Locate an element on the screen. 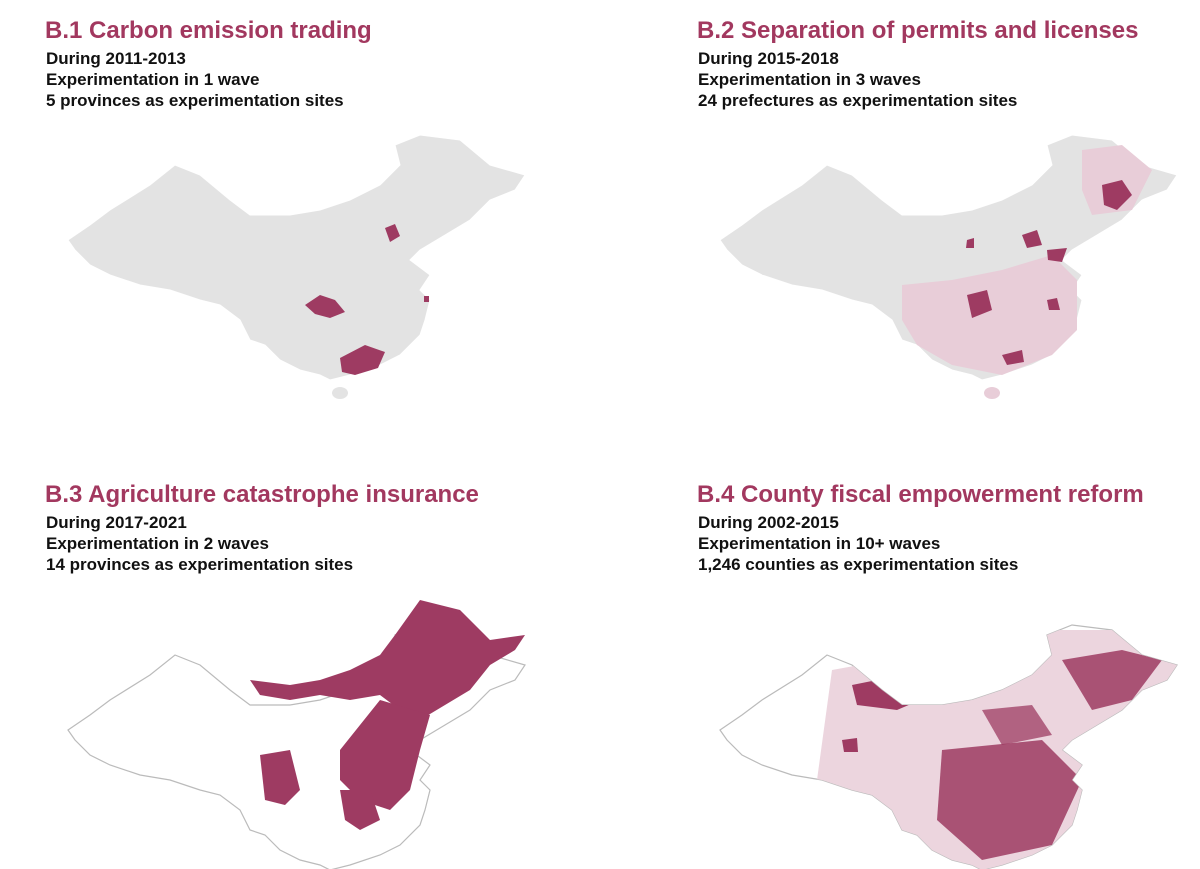  panel-line: During 2002-2015 is located at coordinates (768, 522).